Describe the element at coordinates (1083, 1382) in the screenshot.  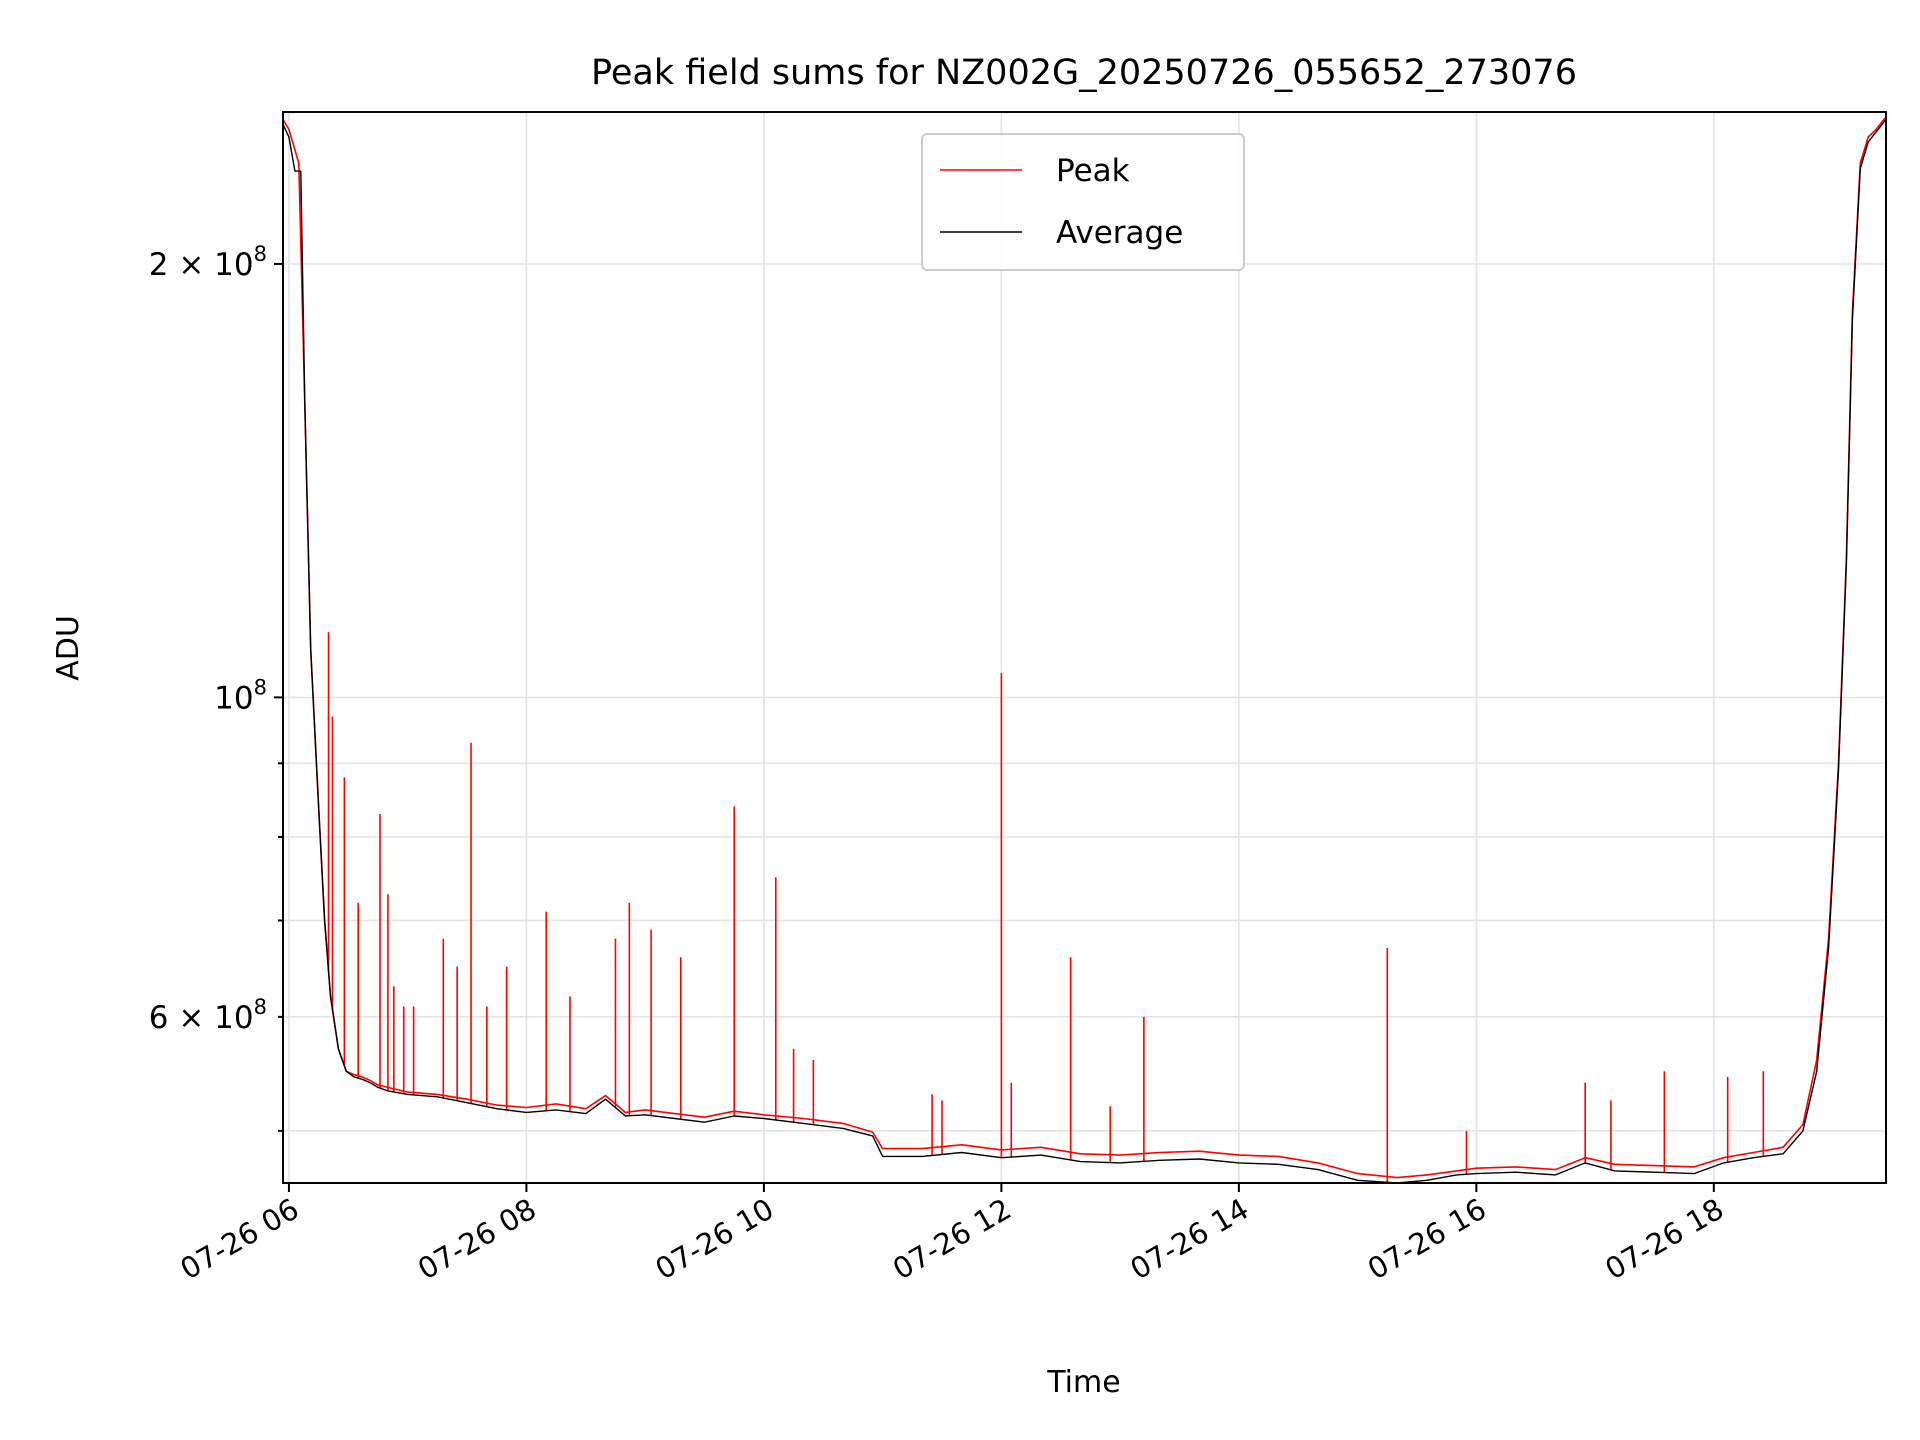
I see `x-axis-label: Time` at that location.